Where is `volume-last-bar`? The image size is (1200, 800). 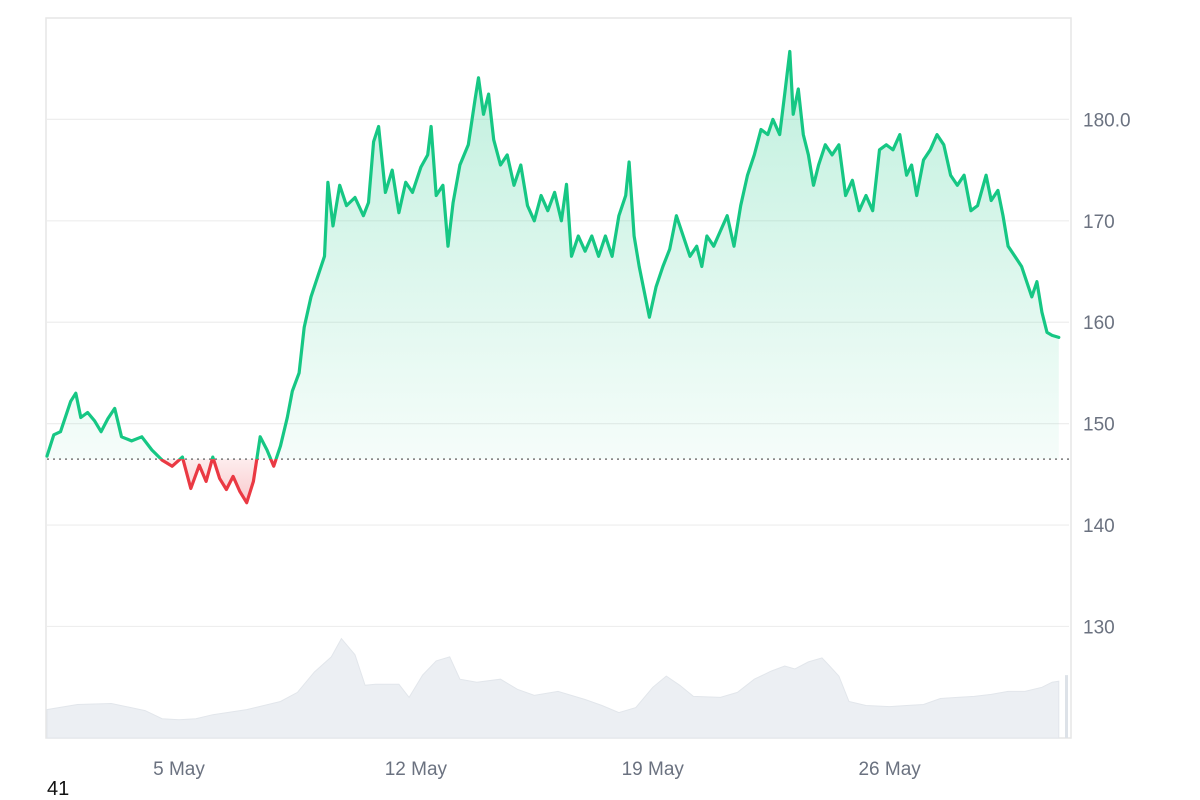 volume-last-bar is located at coordinates (1066, 706).